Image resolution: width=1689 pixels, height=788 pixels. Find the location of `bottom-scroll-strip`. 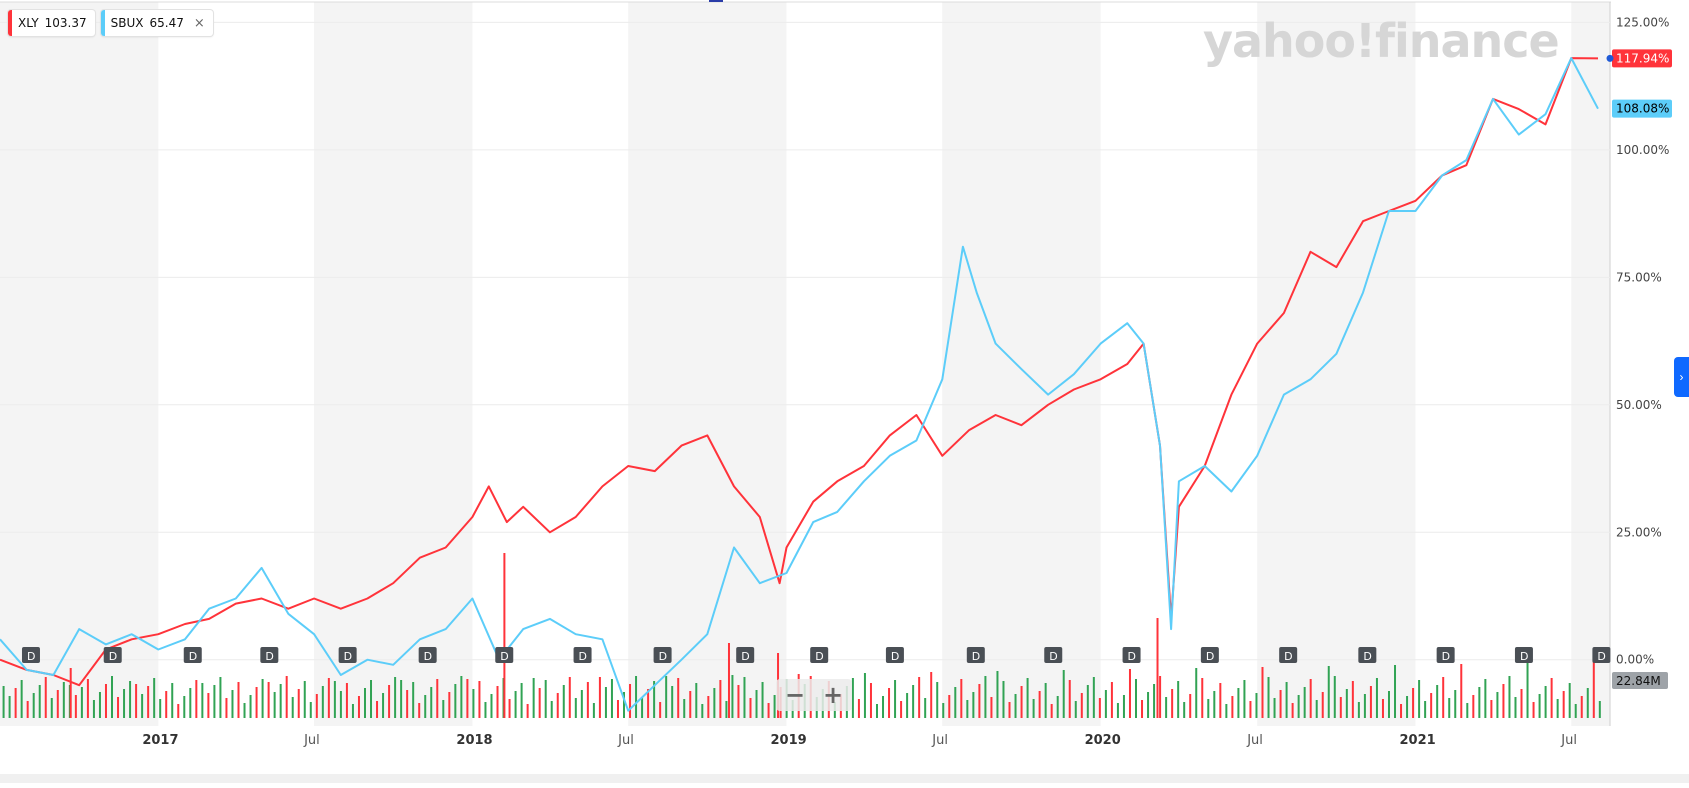

bottom-scroll-strip is located at coordinates (844, 778).